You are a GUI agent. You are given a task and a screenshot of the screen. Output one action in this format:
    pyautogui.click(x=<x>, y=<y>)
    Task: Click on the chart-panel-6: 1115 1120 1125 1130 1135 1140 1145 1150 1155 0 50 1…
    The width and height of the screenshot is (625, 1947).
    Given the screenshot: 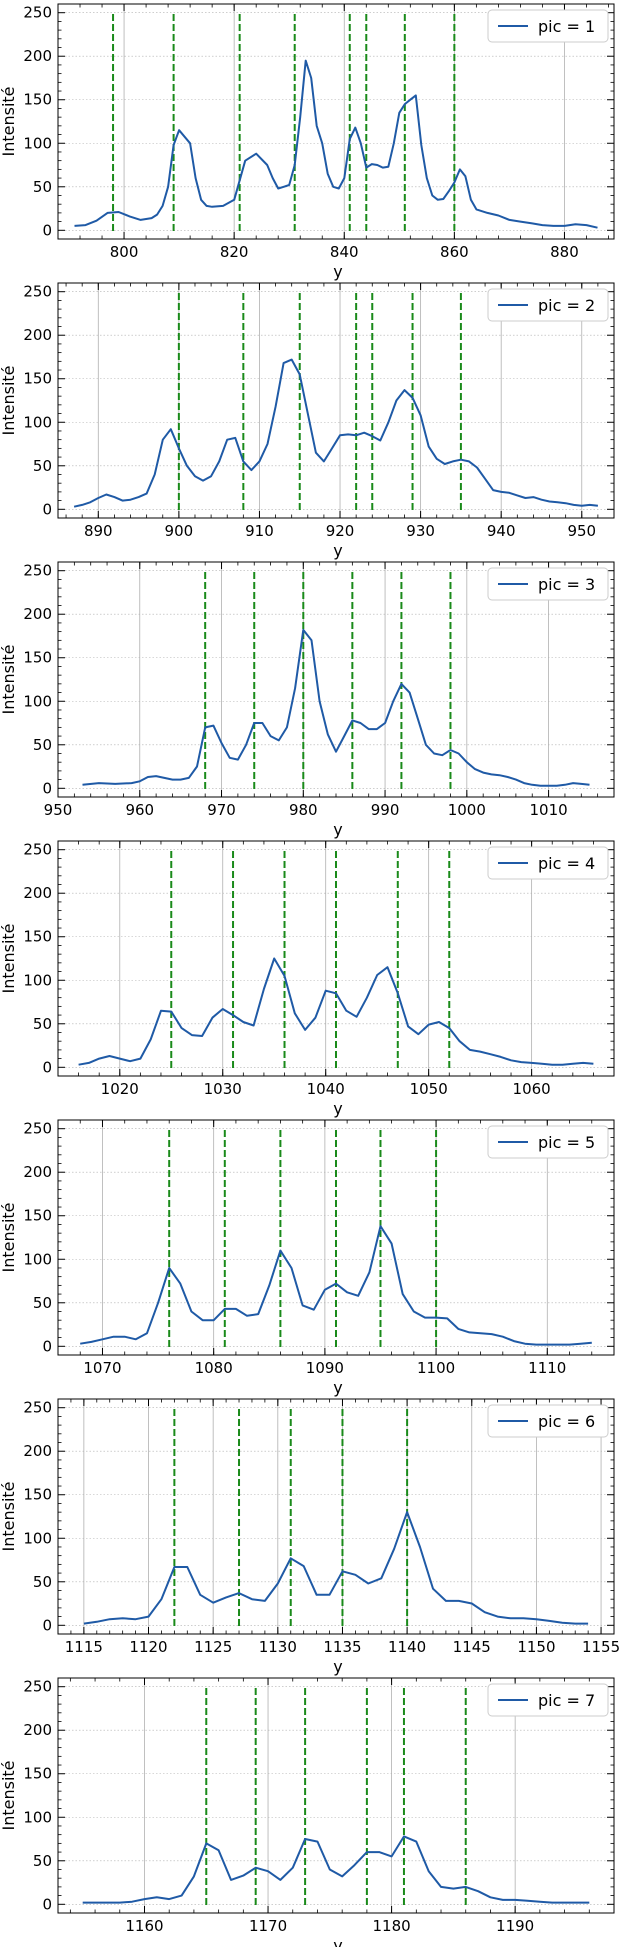 What is the action you would take?
    pyautogui.click(x=310, y=1537)
    